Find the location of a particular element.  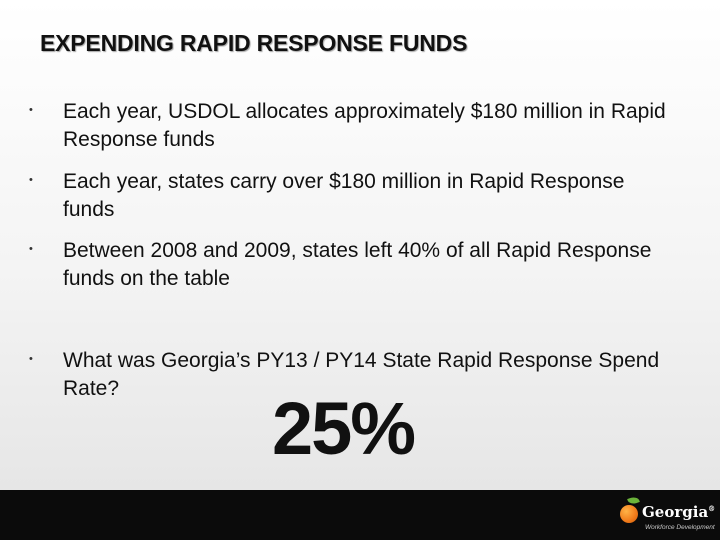

logo-text: Georgia® is located at coordinates (678, 512).